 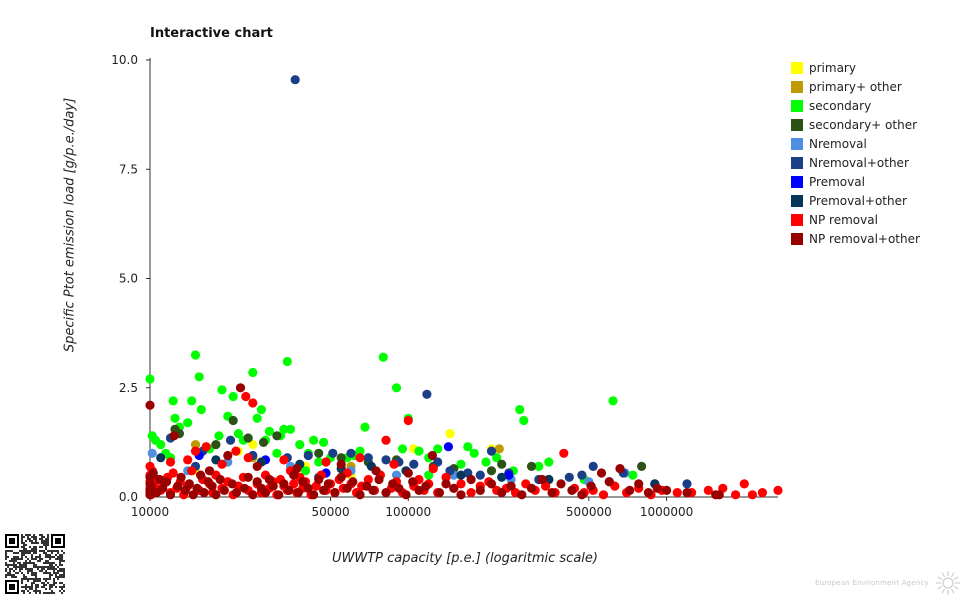 I want to click on legend-item: Premoval, so click(x=855, y=181).